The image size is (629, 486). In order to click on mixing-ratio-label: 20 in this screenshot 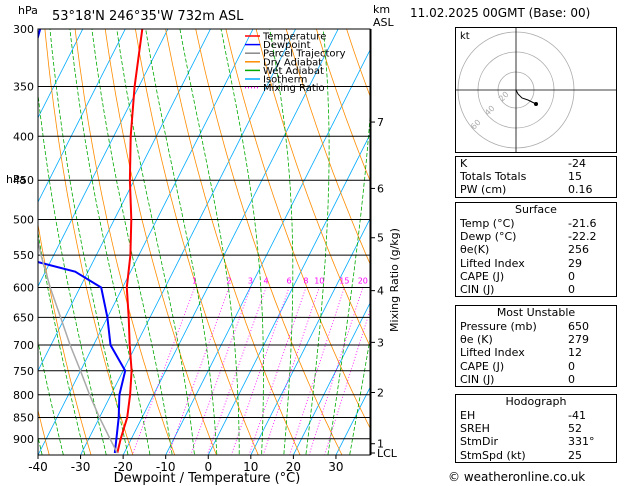, I will do `click(363, 281)`.